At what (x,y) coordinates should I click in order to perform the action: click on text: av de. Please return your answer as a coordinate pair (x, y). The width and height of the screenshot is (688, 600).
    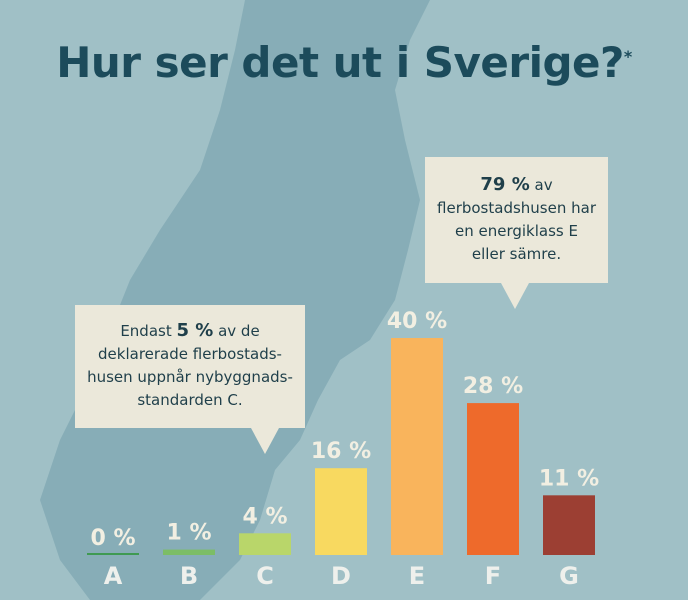
    Looking at the image, I should click on (236, 331).